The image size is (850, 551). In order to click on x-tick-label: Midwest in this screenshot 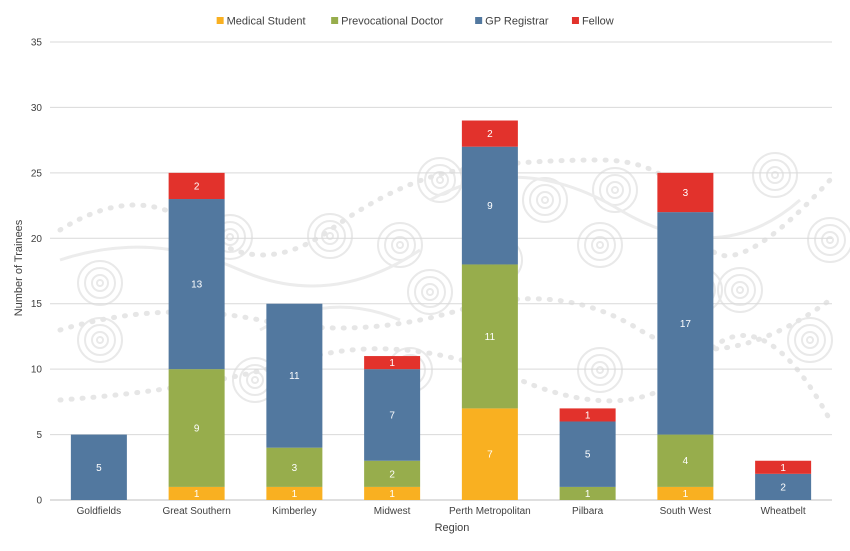, I will do `click(392, 511)`.